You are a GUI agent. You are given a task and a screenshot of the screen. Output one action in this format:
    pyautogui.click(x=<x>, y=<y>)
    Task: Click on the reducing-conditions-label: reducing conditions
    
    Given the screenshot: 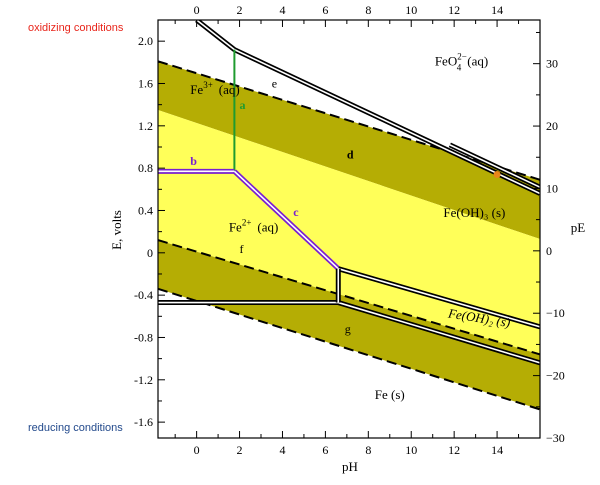 What is the action you would take?
    pyautogui.click(x=75, y=428)
    